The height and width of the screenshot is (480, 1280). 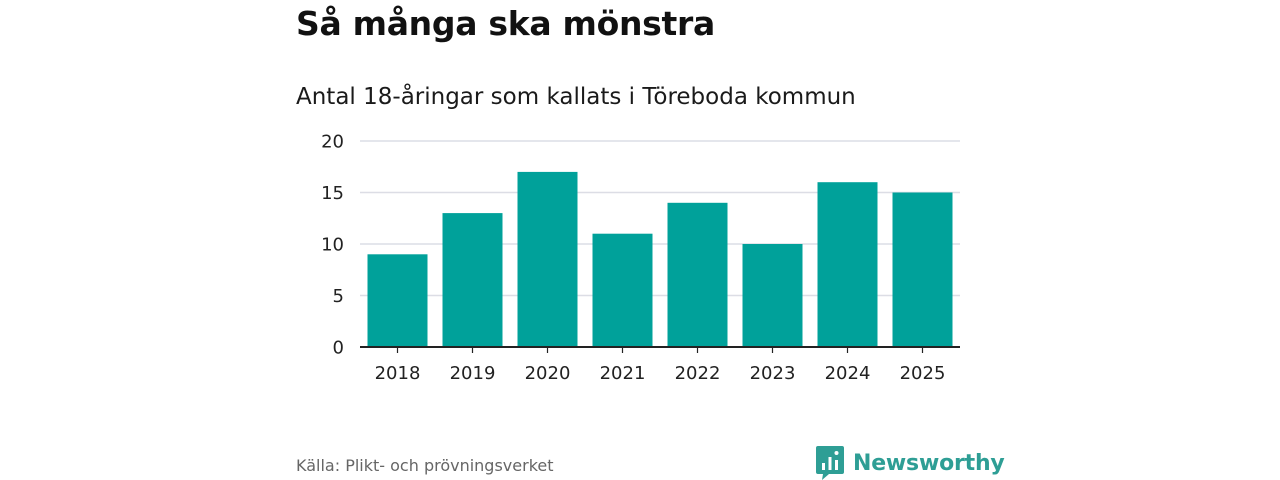 I want to click on bar-2019, so click(x=472, y=280).